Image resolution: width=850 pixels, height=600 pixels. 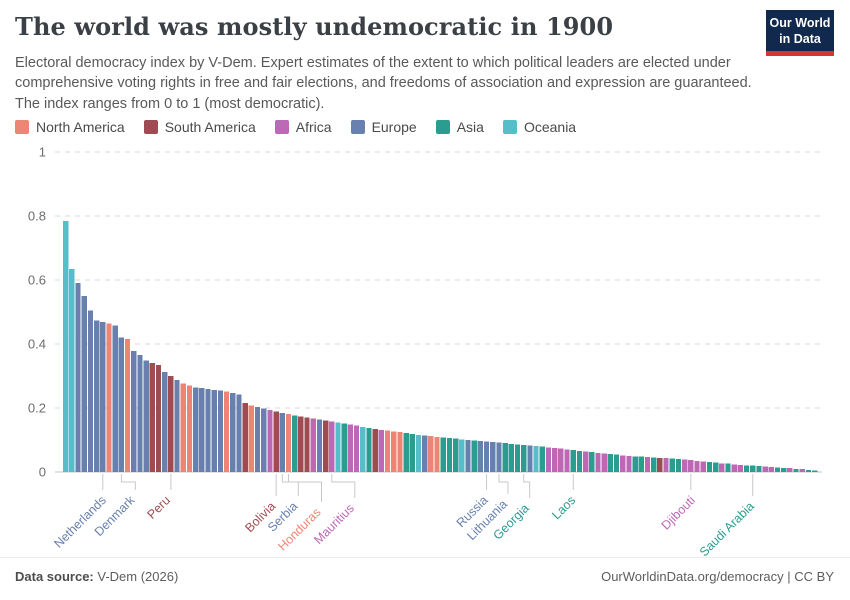 I want to click on legend-item-africa: Africa, so click(x=303, y=127).